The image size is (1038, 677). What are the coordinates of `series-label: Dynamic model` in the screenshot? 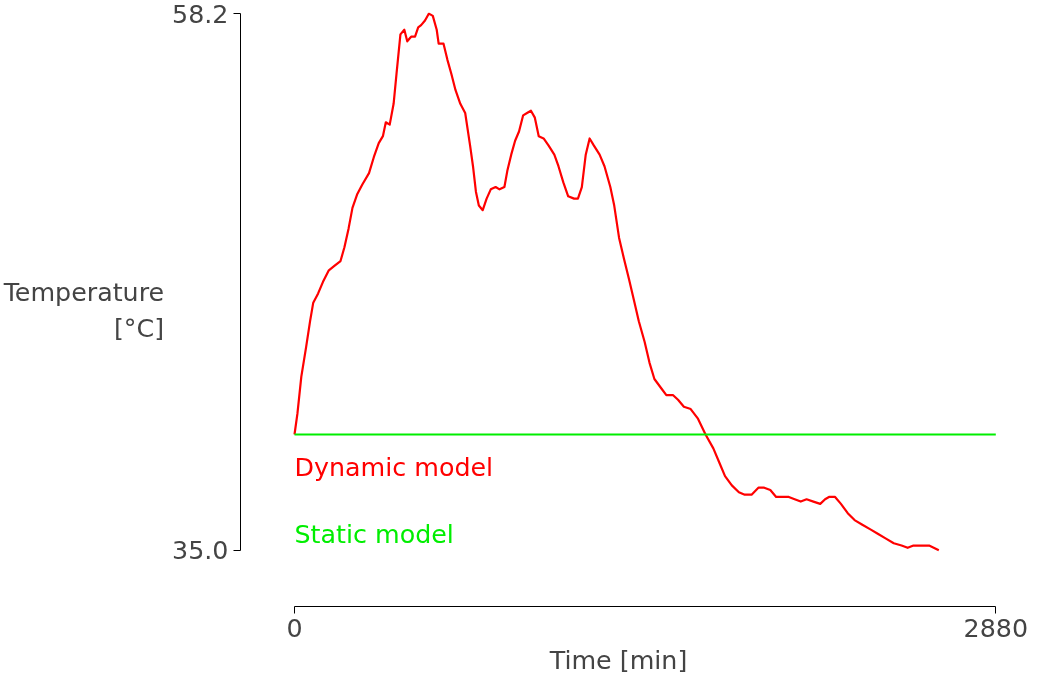 It's located at (394, 466).